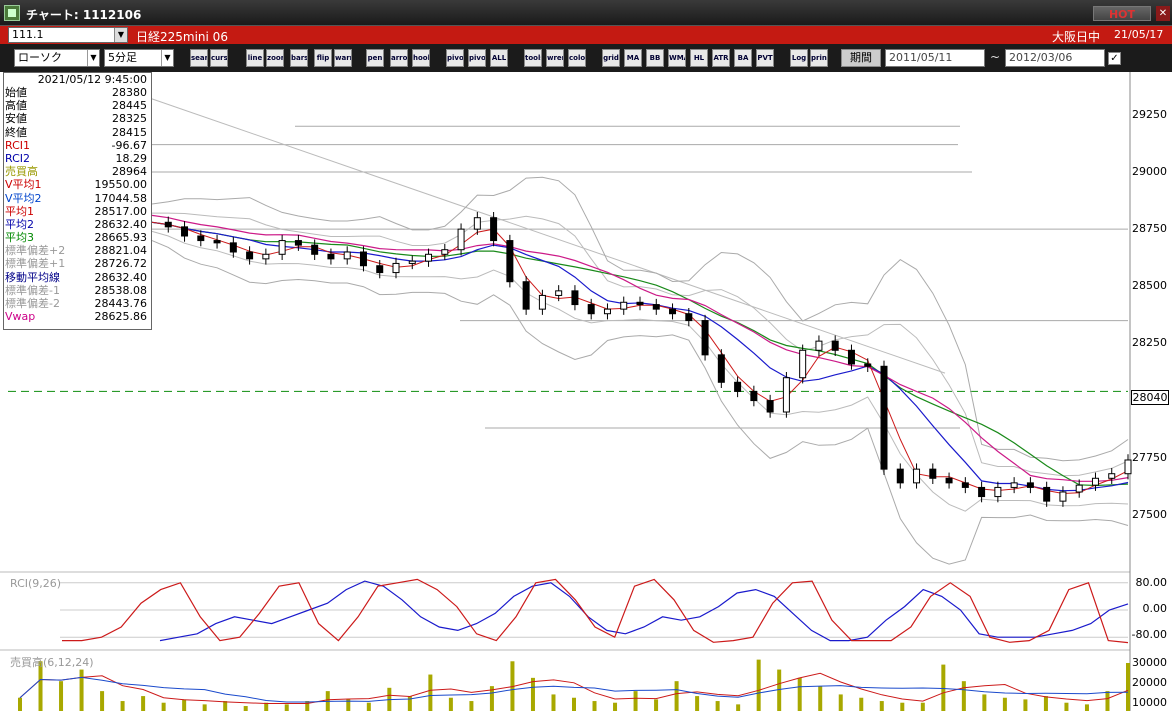 This screenshot has width=1172, height=711. Describe the element at coordinates (19, 238) in the screenshot. I see `data-panel-label: 平均3` at that location.